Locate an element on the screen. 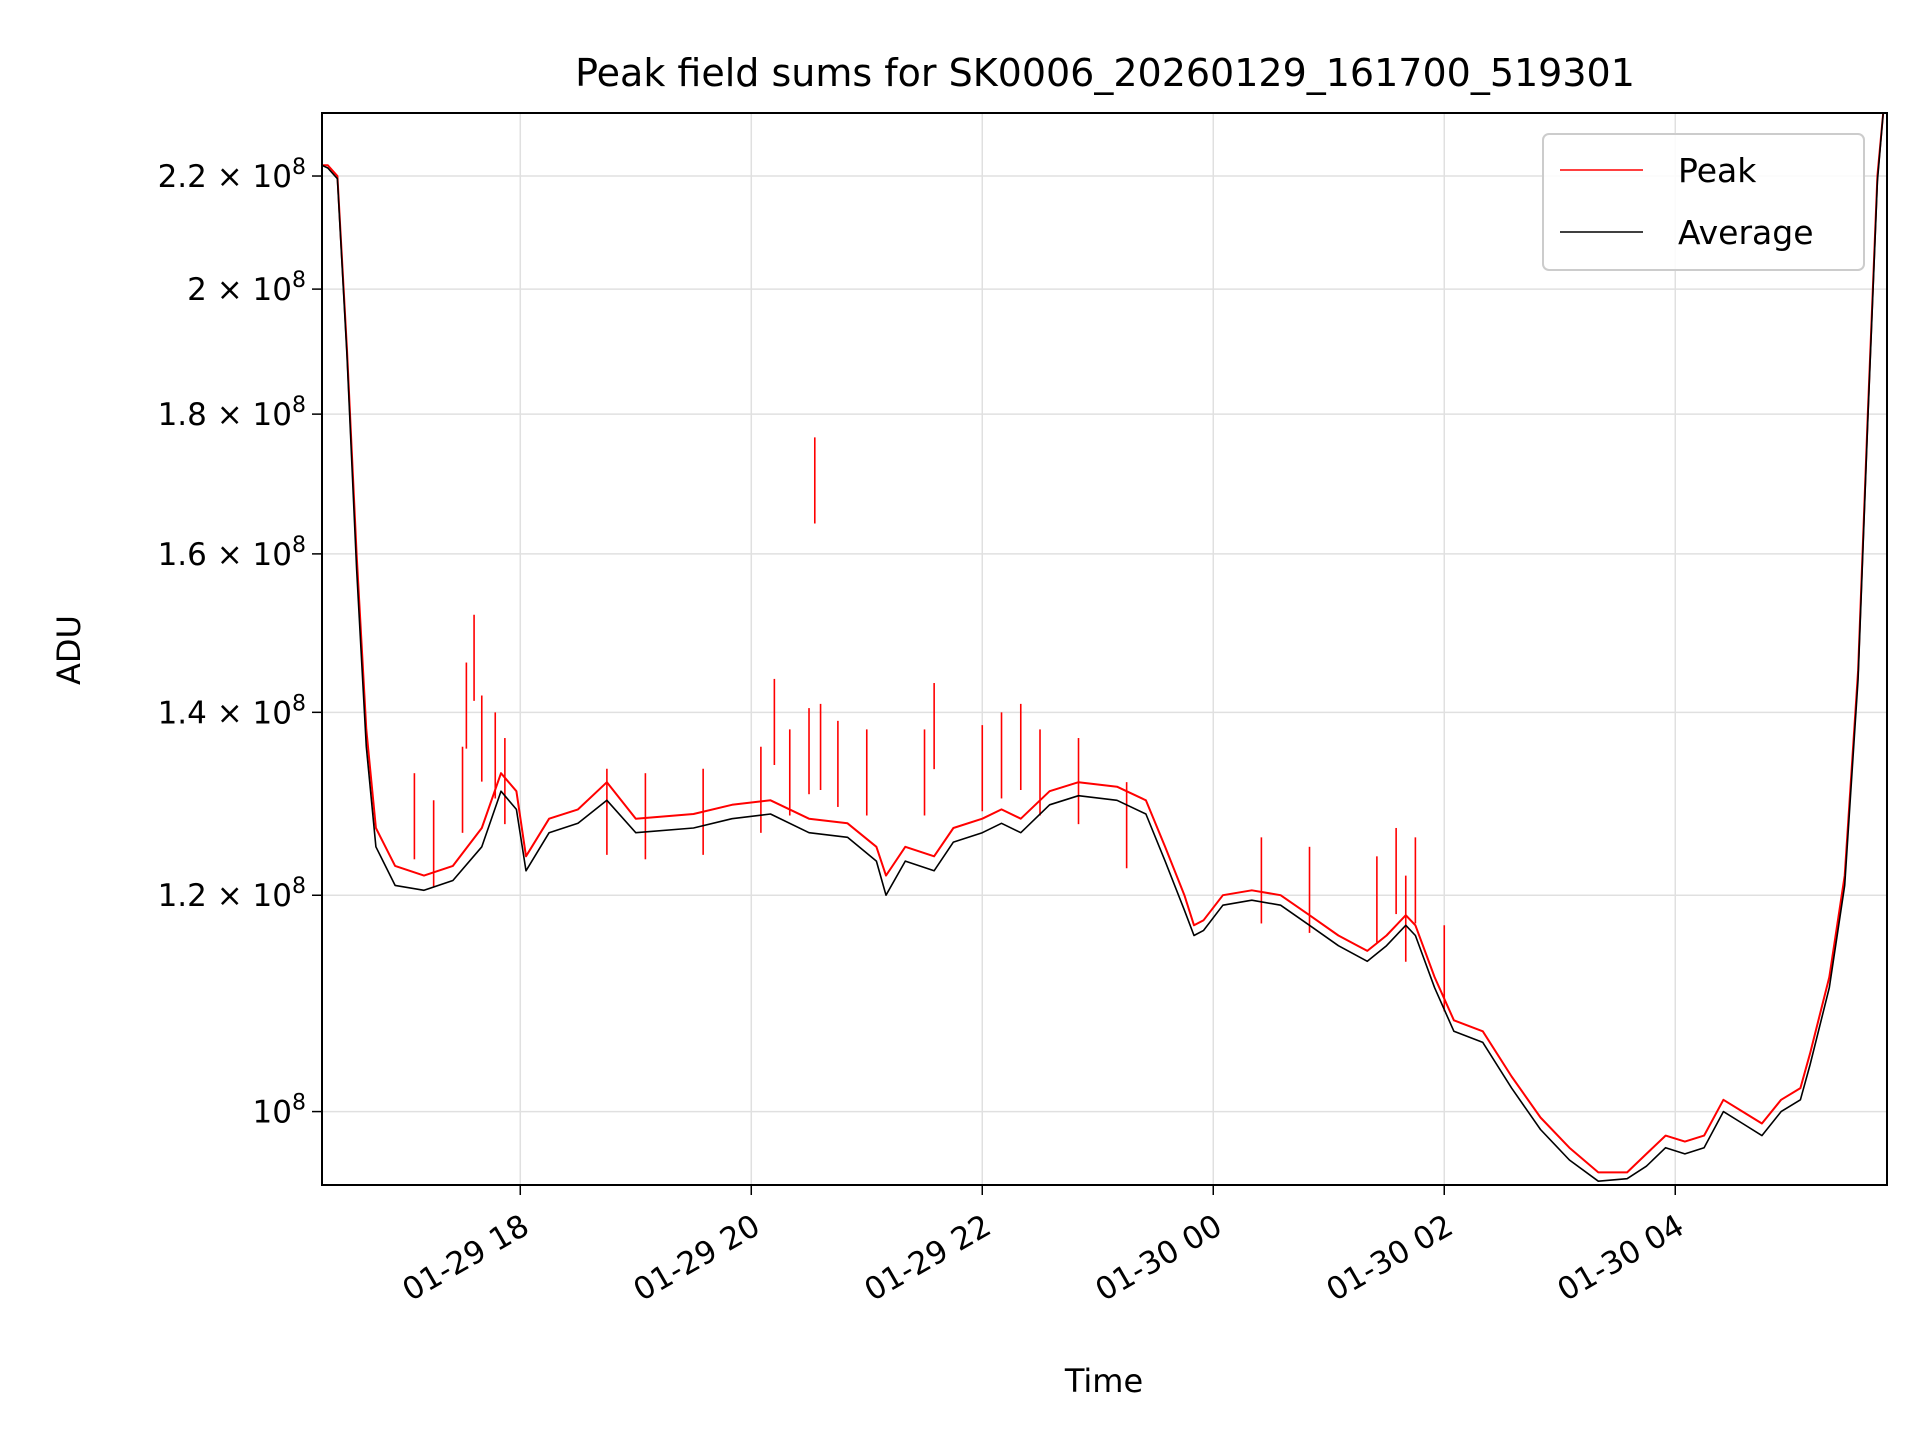  x-tick-label: 01-30 04 is located at coordinates (1621, 1258).